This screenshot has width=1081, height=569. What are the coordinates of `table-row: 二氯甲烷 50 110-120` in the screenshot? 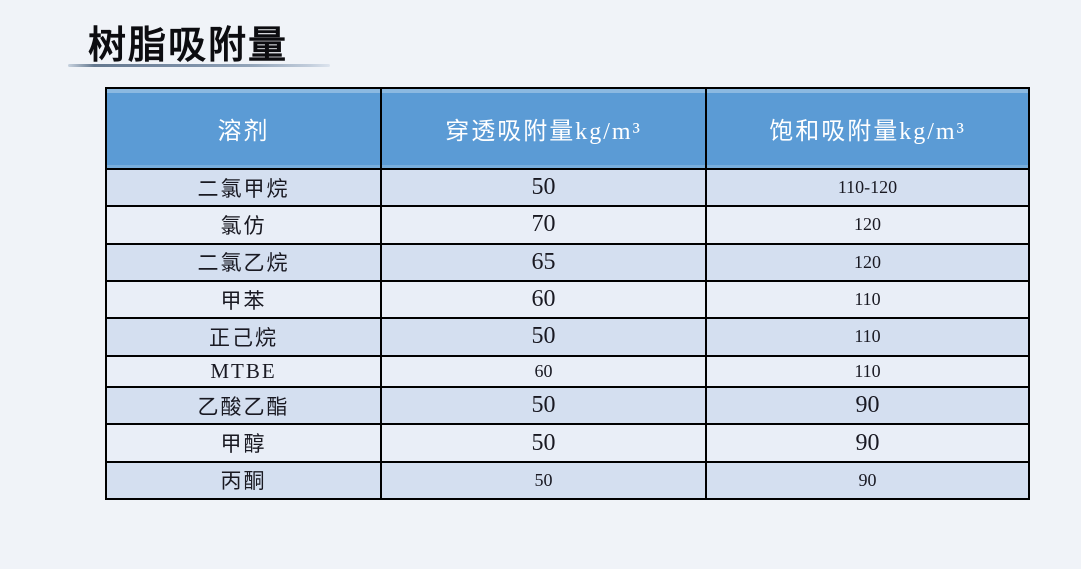 It's located at (567, 187).